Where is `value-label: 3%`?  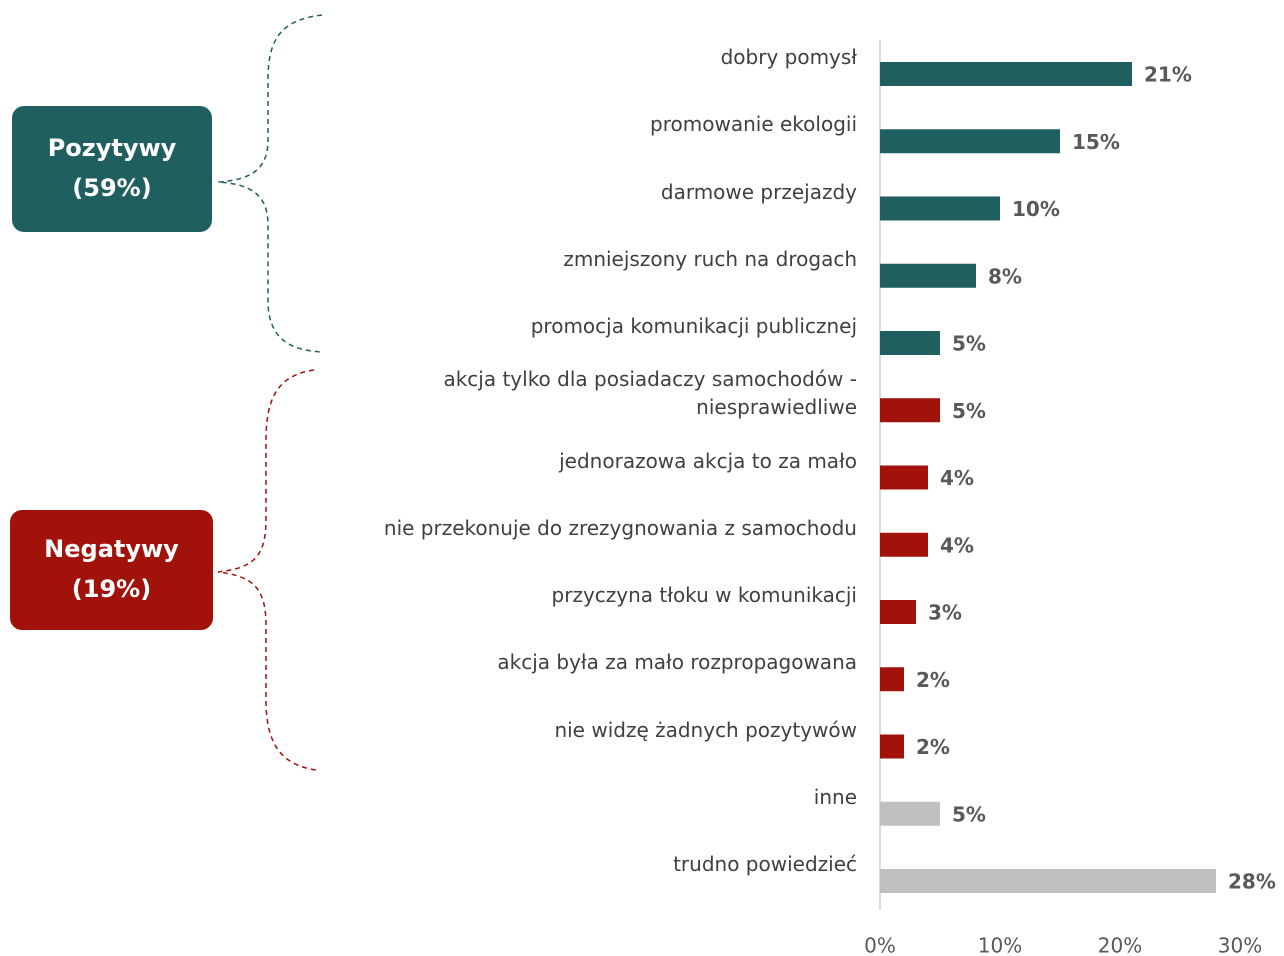
value-label: 3% is located at coordinates (945, 613).